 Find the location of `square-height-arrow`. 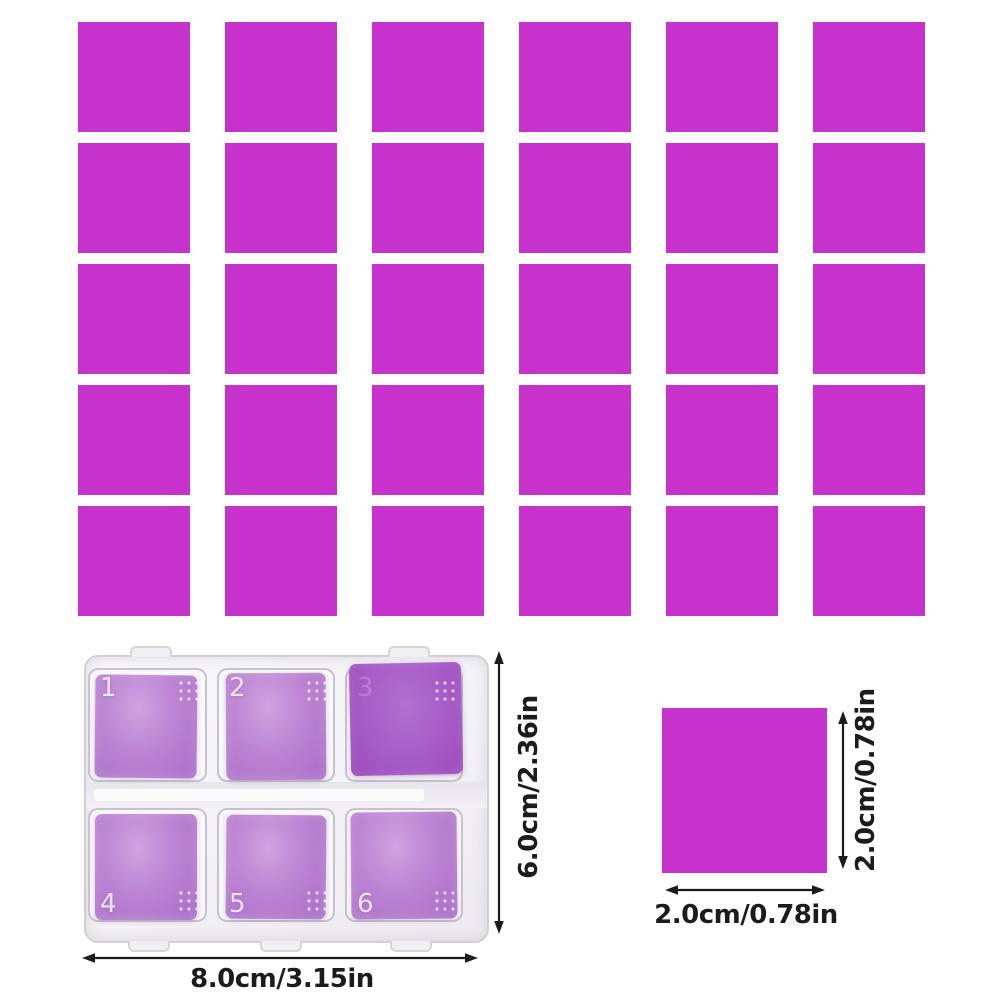

square-height-arrow is located at coordinates (843, 790).